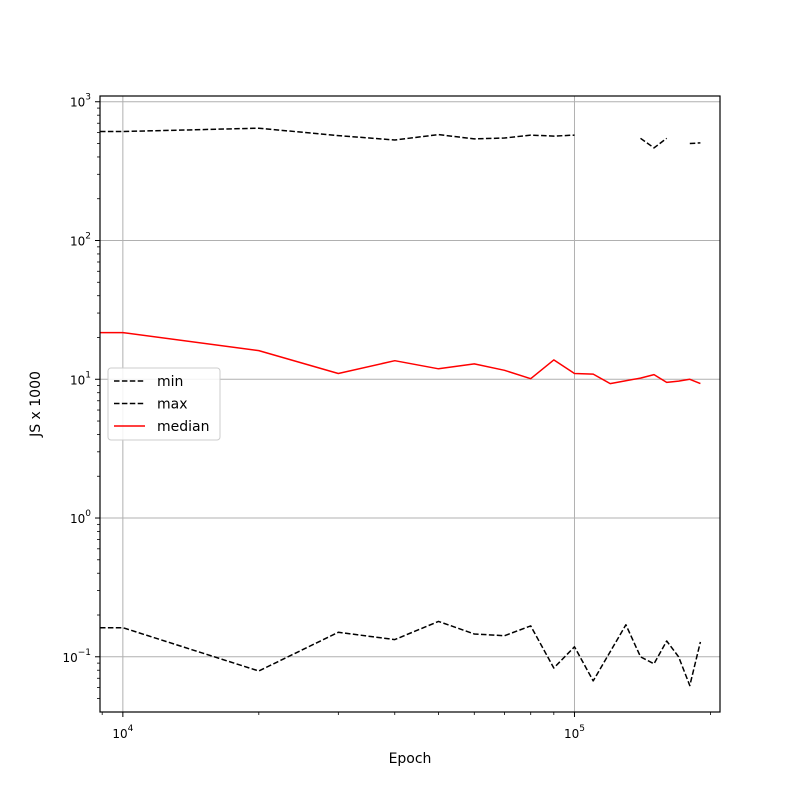 This screenshot has width=800, height=800. I want to click on legend: min max median, so click(164, 404).